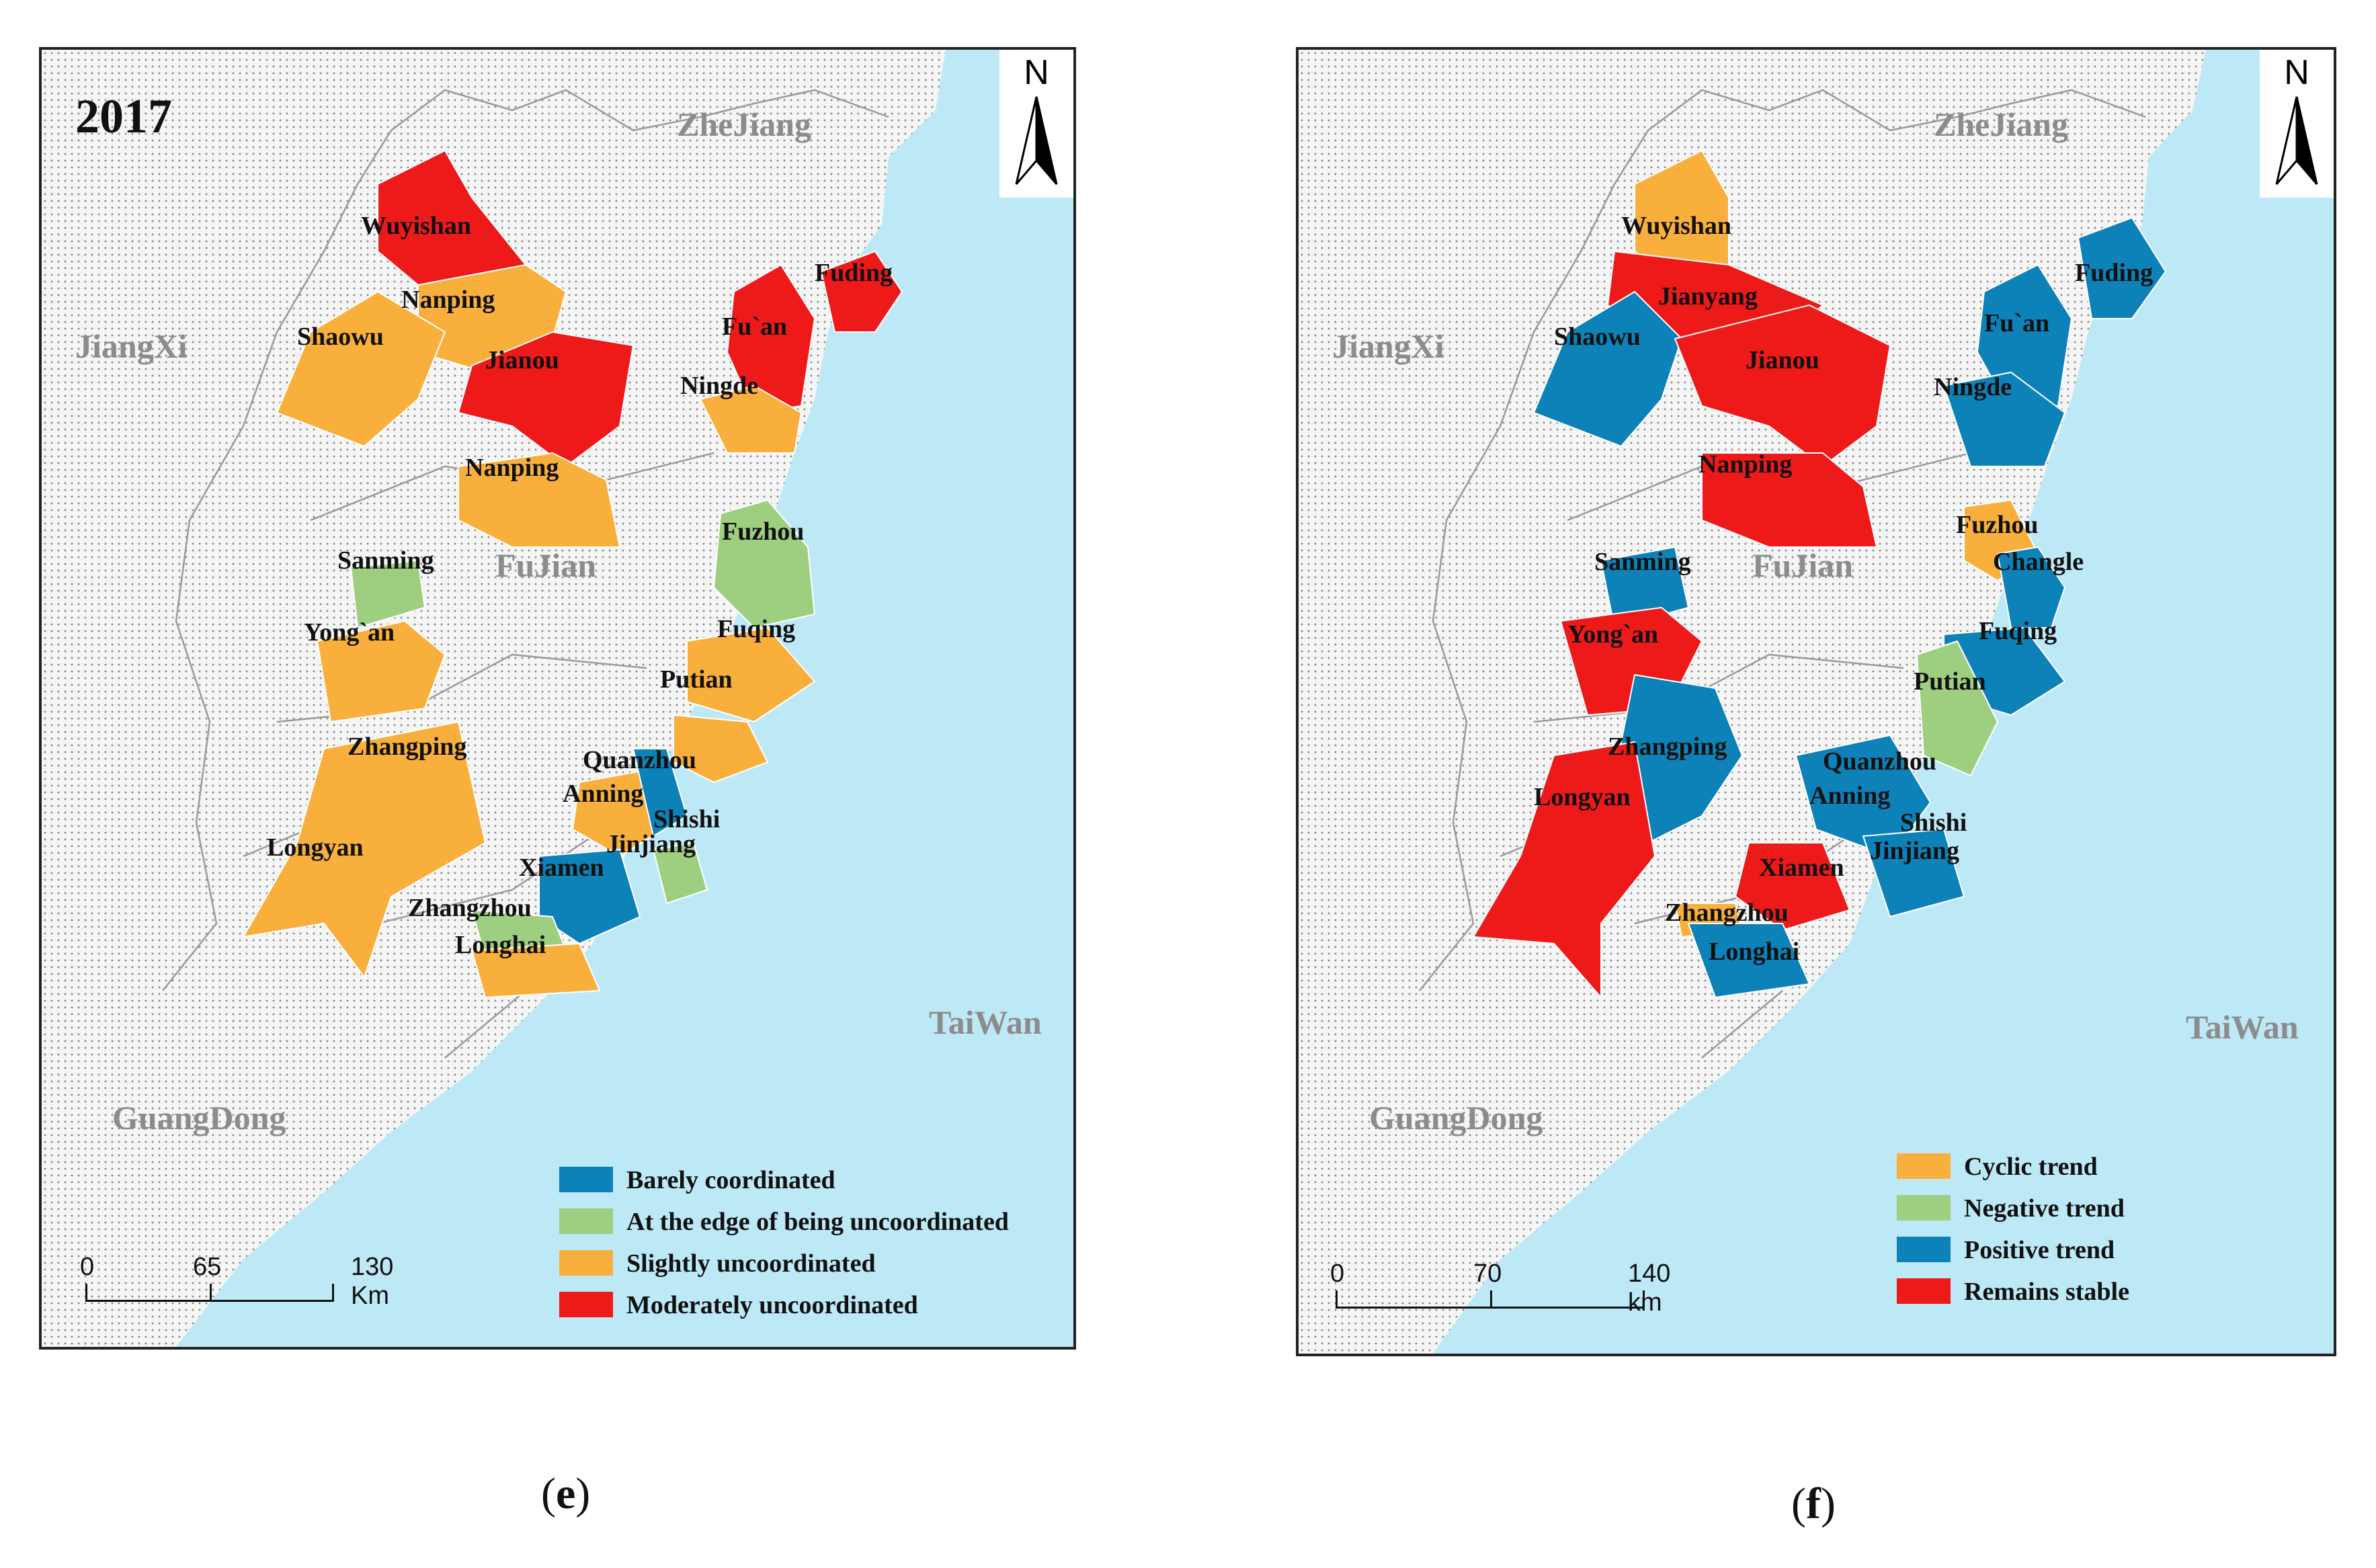 This screenshot has width=2376, height=1568. Describe the element at coordinates (1456, 1118) in the screenshot. I see `province-label-guangdong: GuangDong` at that location.